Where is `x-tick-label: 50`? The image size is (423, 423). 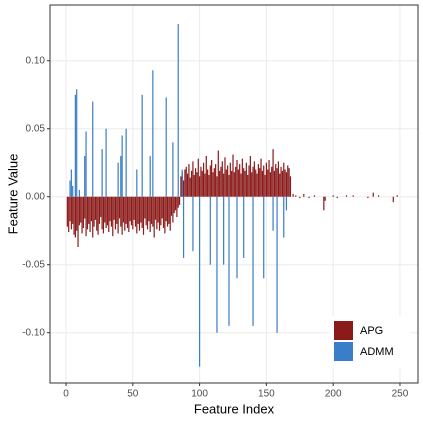 x-tick-label: 50 is located at coordinates (133, 394).